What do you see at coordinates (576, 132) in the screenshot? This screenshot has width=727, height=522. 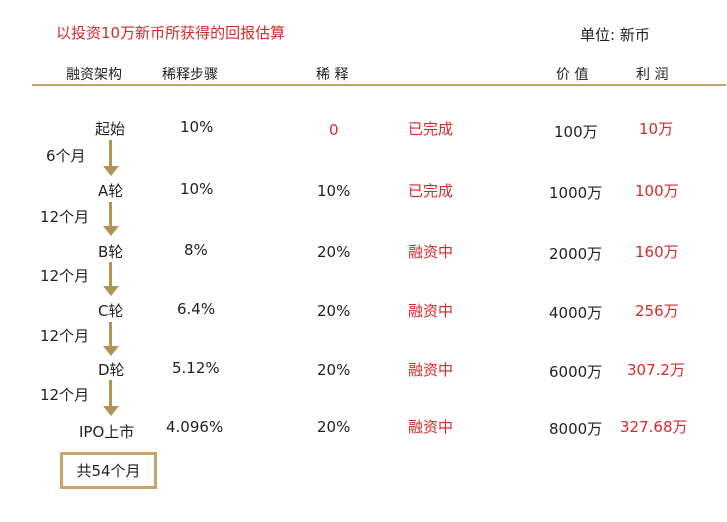 I see `valuation-value: 100万` at bounding box center [576, 132].